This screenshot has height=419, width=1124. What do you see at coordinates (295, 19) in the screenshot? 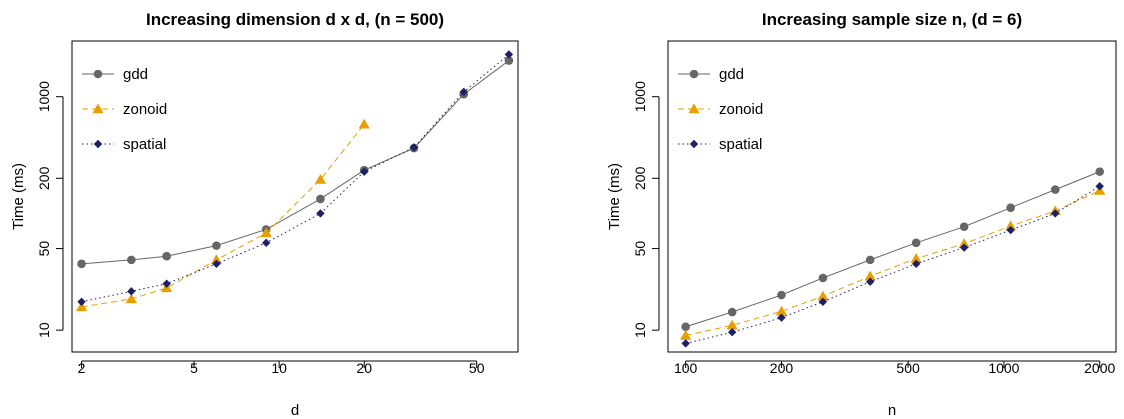
I see `chart-title: Increasing dimension d x d, (n = 500)` at bounding box center [295, 19].